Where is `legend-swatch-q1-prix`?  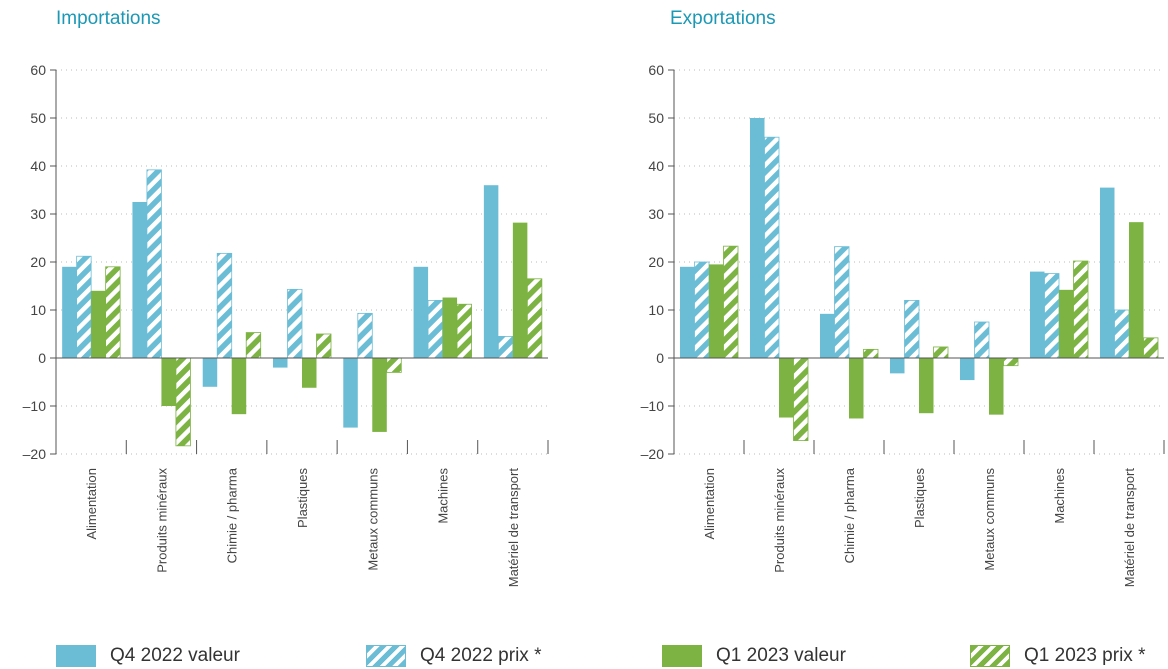 legend-swatch-q1-prix is located at coordinates (990, 656).